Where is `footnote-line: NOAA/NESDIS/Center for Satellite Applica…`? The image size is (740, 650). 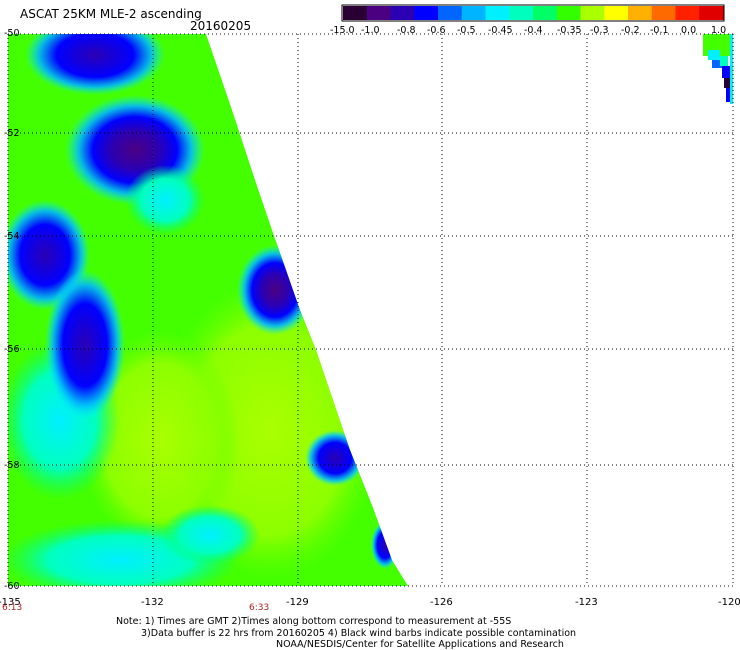
footnote-line: NOAA/NESDIS/Center for Satellite Applica… is located at coordinates (420, 644).